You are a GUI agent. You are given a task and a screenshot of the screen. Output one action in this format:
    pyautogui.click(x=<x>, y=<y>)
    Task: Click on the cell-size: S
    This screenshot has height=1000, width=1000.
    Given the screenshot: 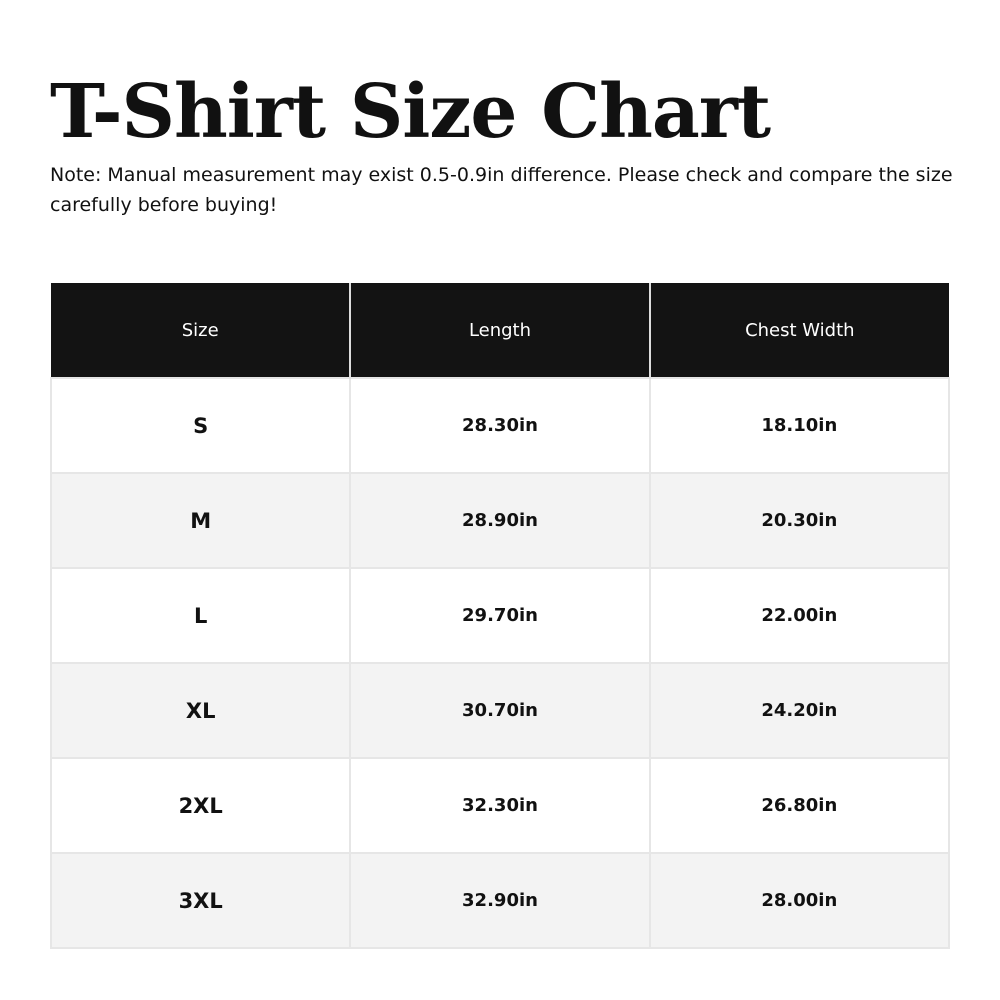 What is the action you would take?
    pyautogui.click(x=200, y=425)
    